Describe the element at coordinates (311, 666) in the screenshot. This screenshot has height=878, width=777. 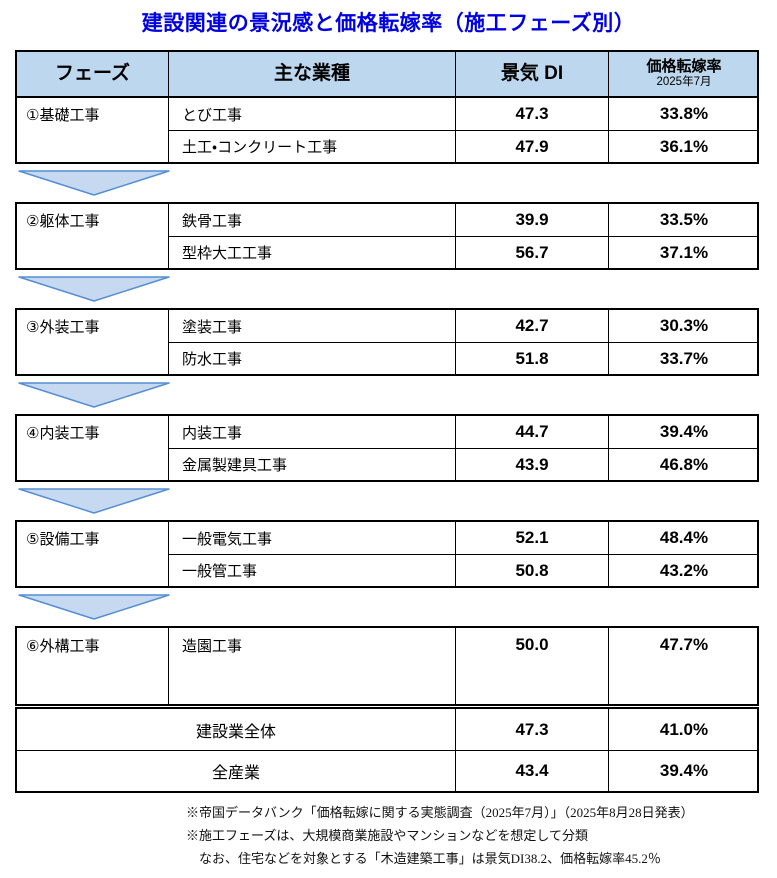
I see `industry-cell: 造園工事` at that location.